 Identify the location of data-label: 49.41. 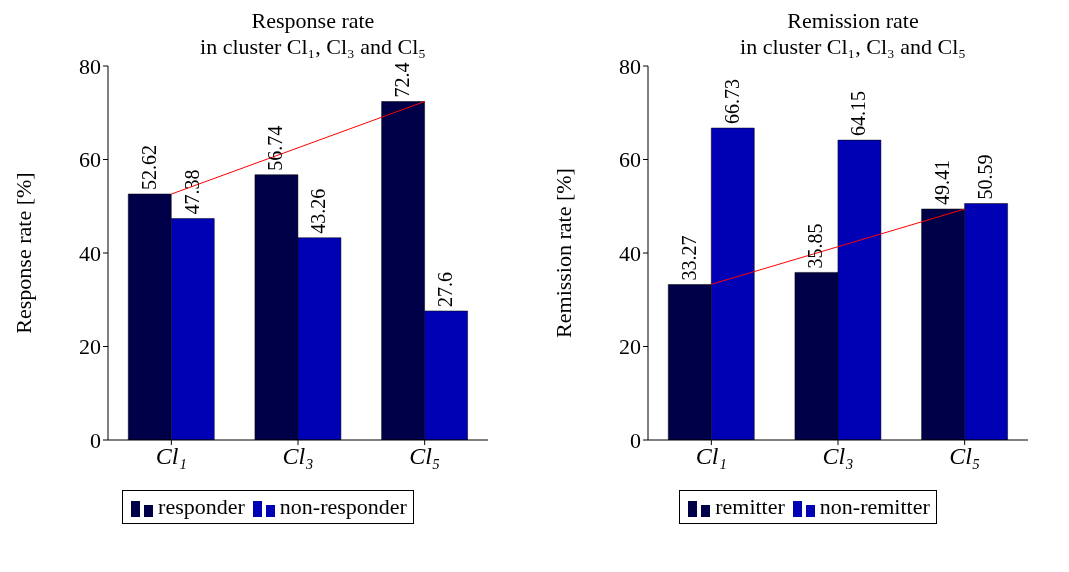
(942, 183).